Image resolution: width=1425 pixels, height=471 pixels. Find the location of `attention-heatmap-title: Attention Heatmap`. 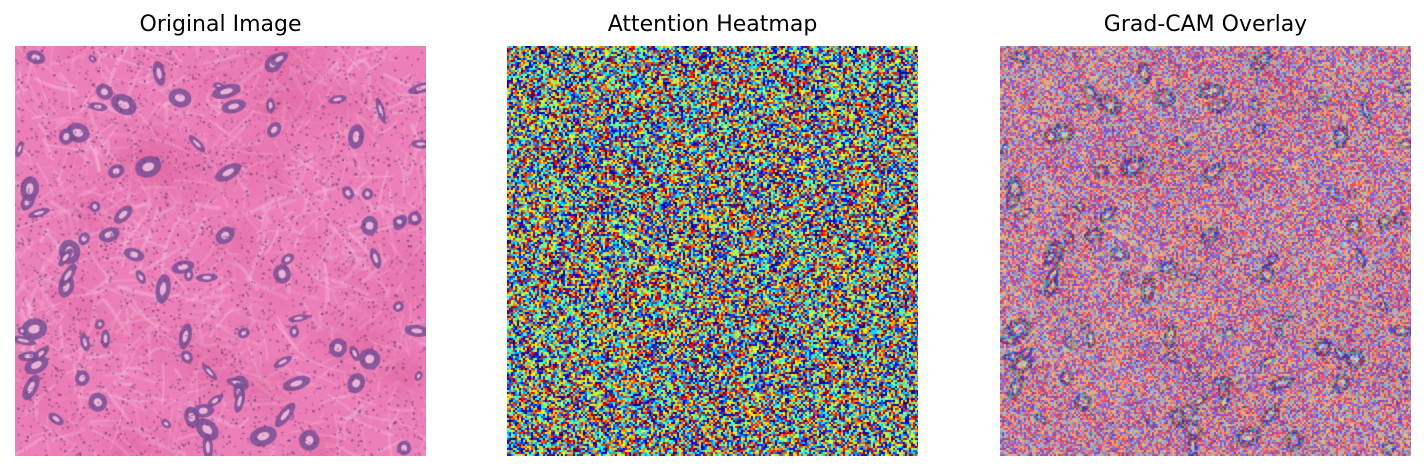

attention-heatmap-title: Attention Heatmap is located at coordinates (712, 24).